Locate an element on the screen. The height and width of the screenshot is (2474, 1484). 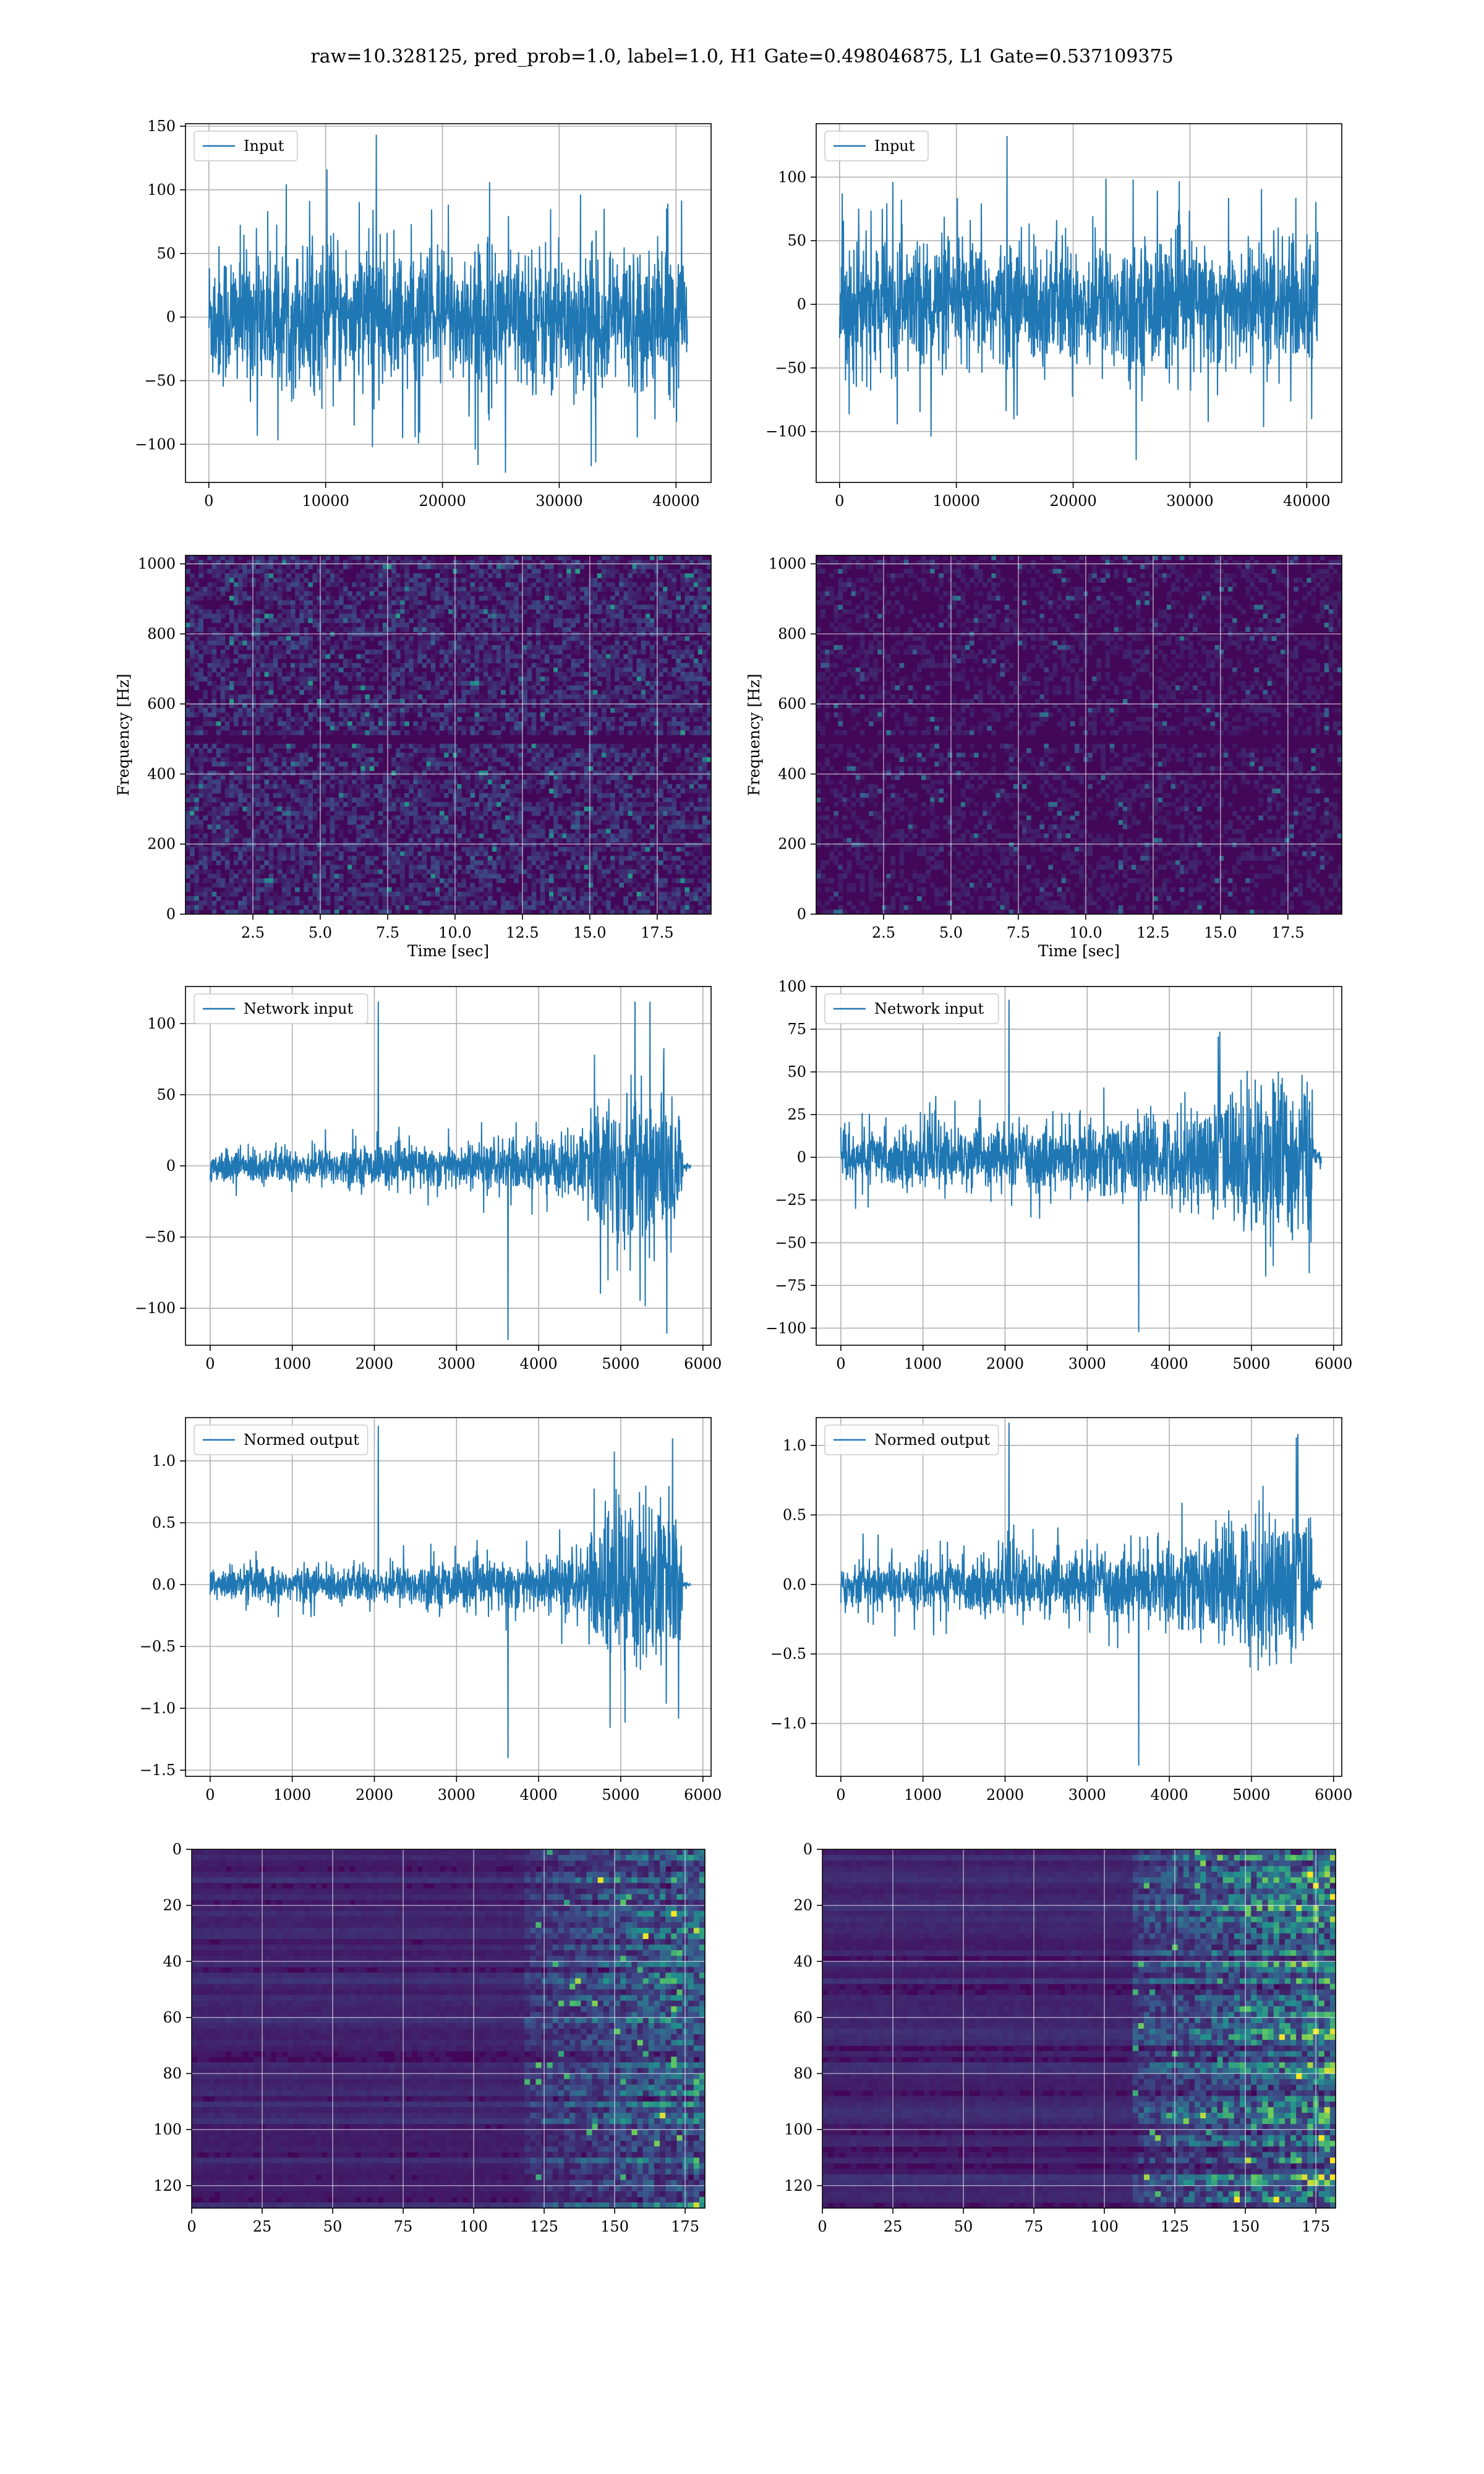
y-tick-label: −50 is located at coordinates (790, 368).